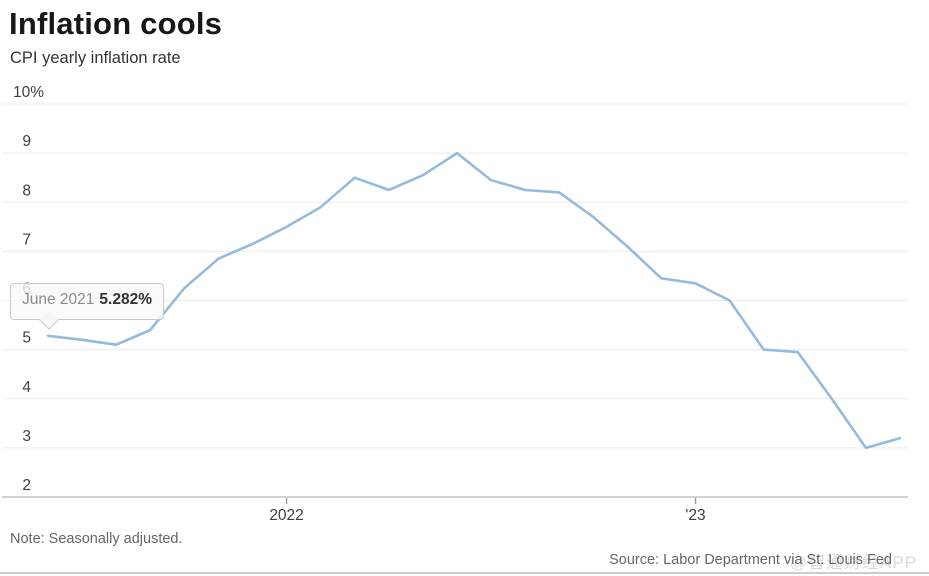 This screenshot has width=929, height=576. Describe the element at coordinates (125, 299) in the screenshot. I see `tooltip-value: 5.282%` at that location.